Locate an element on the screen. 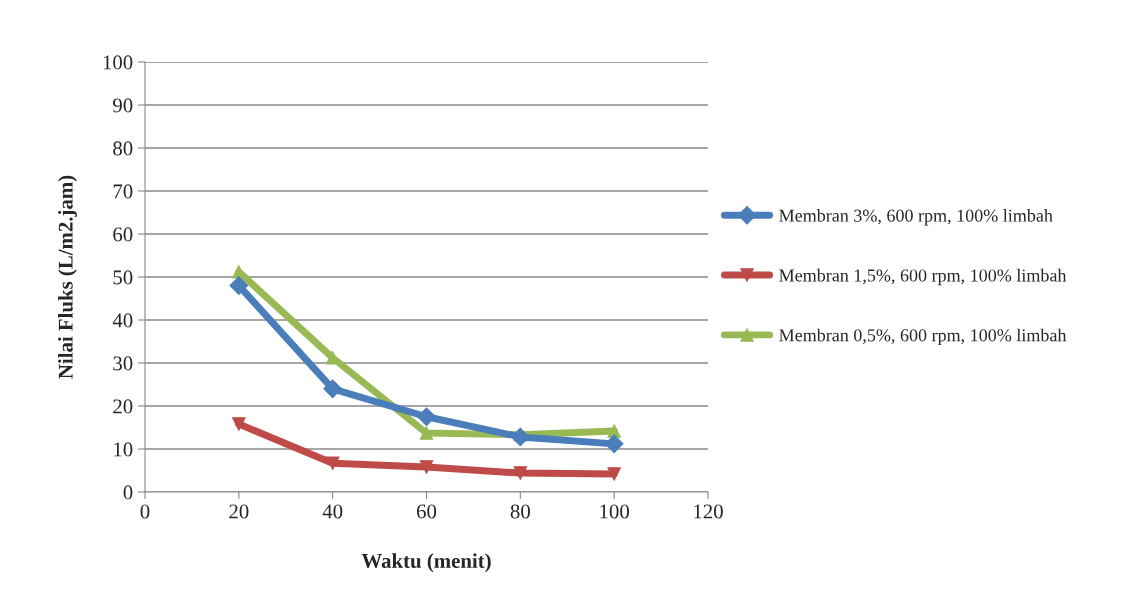 The width and height of the screenshot is (1133, 589). x-tick-label: 60 is located at coordinates (426, 511).